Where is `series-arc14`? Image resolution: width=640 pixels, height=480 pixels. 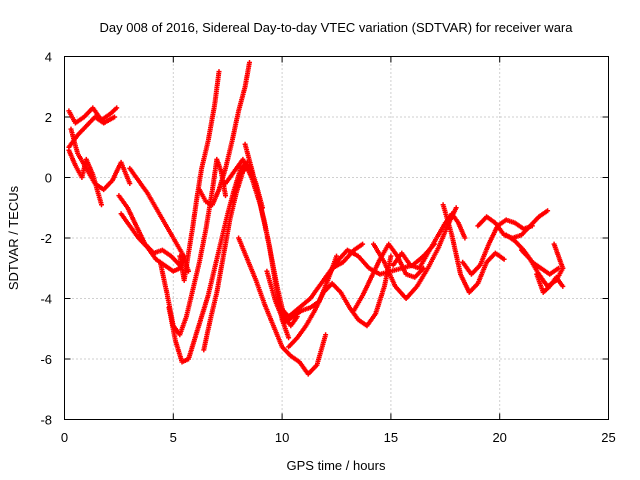
series-arc14 is located at coordinates (271, 235).